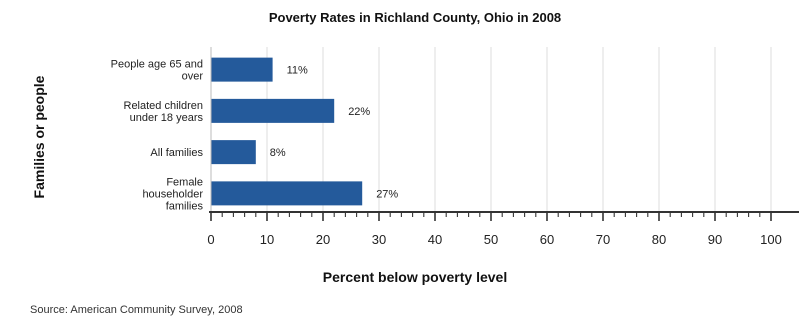 The height and width of the screenshot is (327, 801). I want to click on x-tick-label: 30, so click(379, 239).